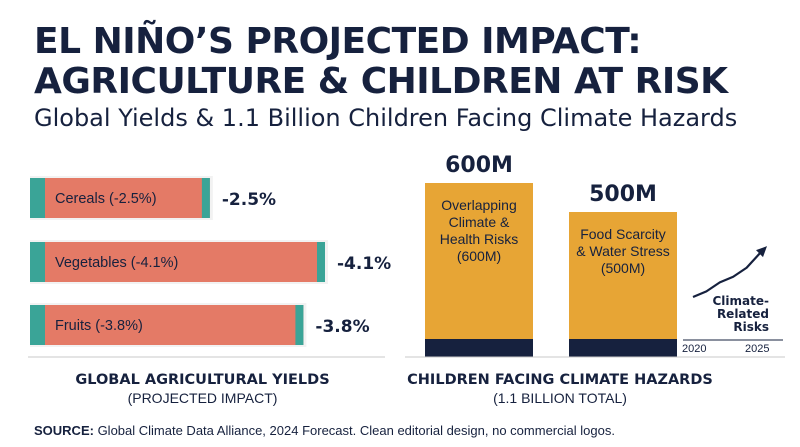 The width and height of the screenshot is (800, 447). I want to click on trend-annotation-line: Related, so click(743, 314).